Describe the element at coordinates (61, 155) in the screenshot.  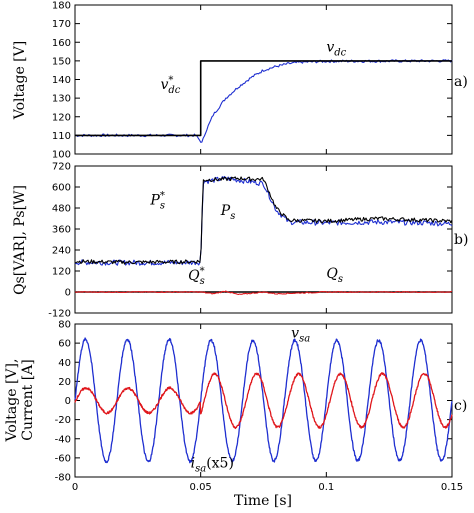
I see `y-tick-label: 100` at that location.